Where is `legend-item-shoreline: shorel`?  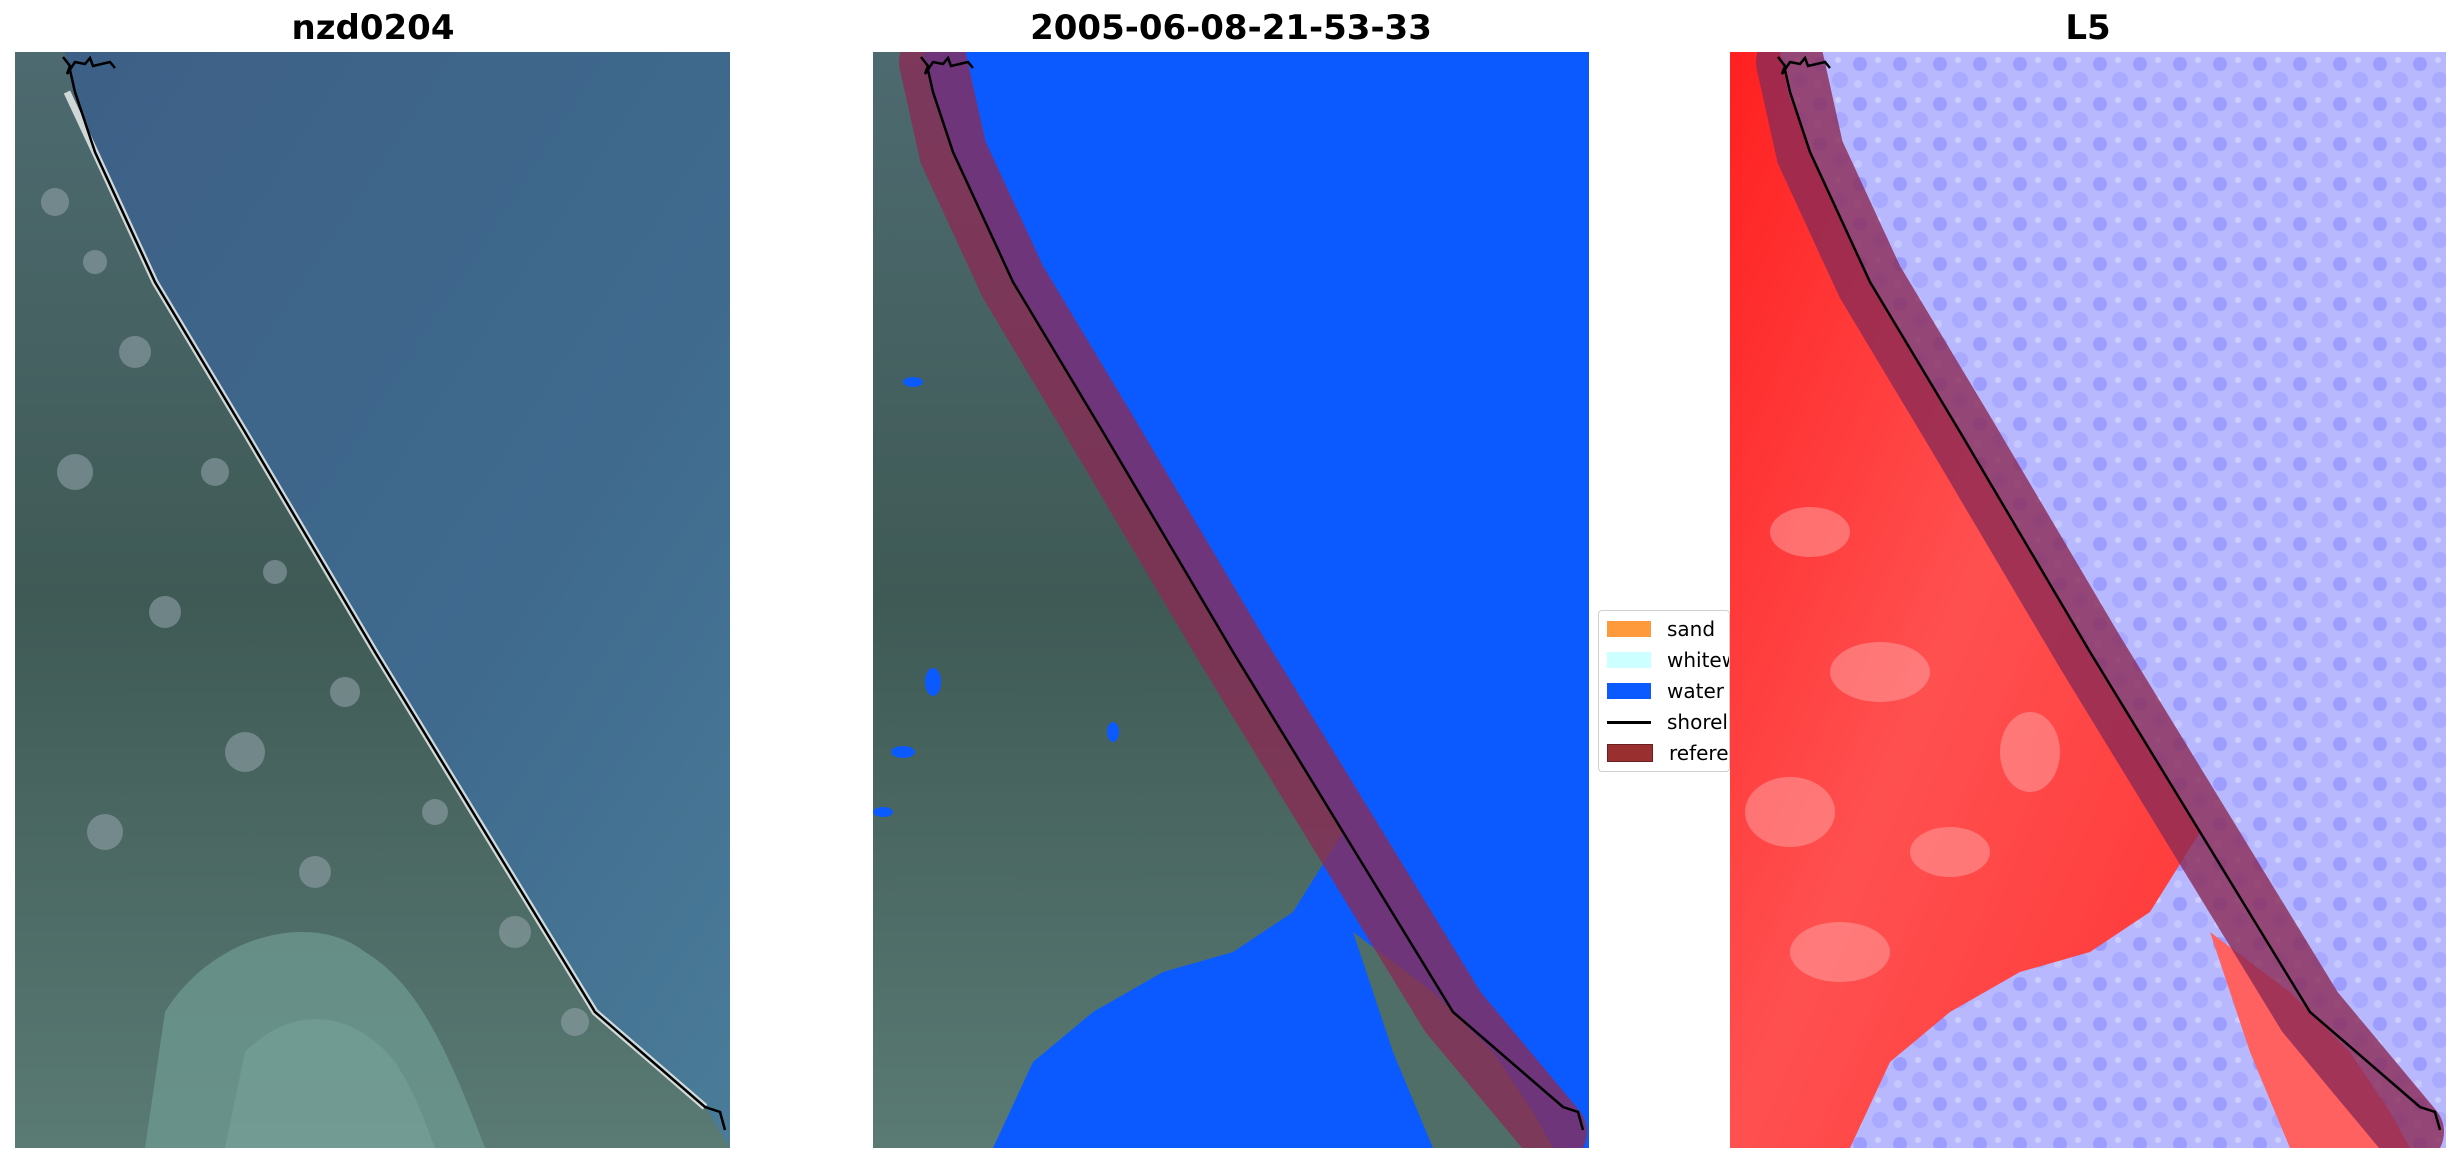 legend-item-shoreline: shorel is located at coordinates (1667, 722).